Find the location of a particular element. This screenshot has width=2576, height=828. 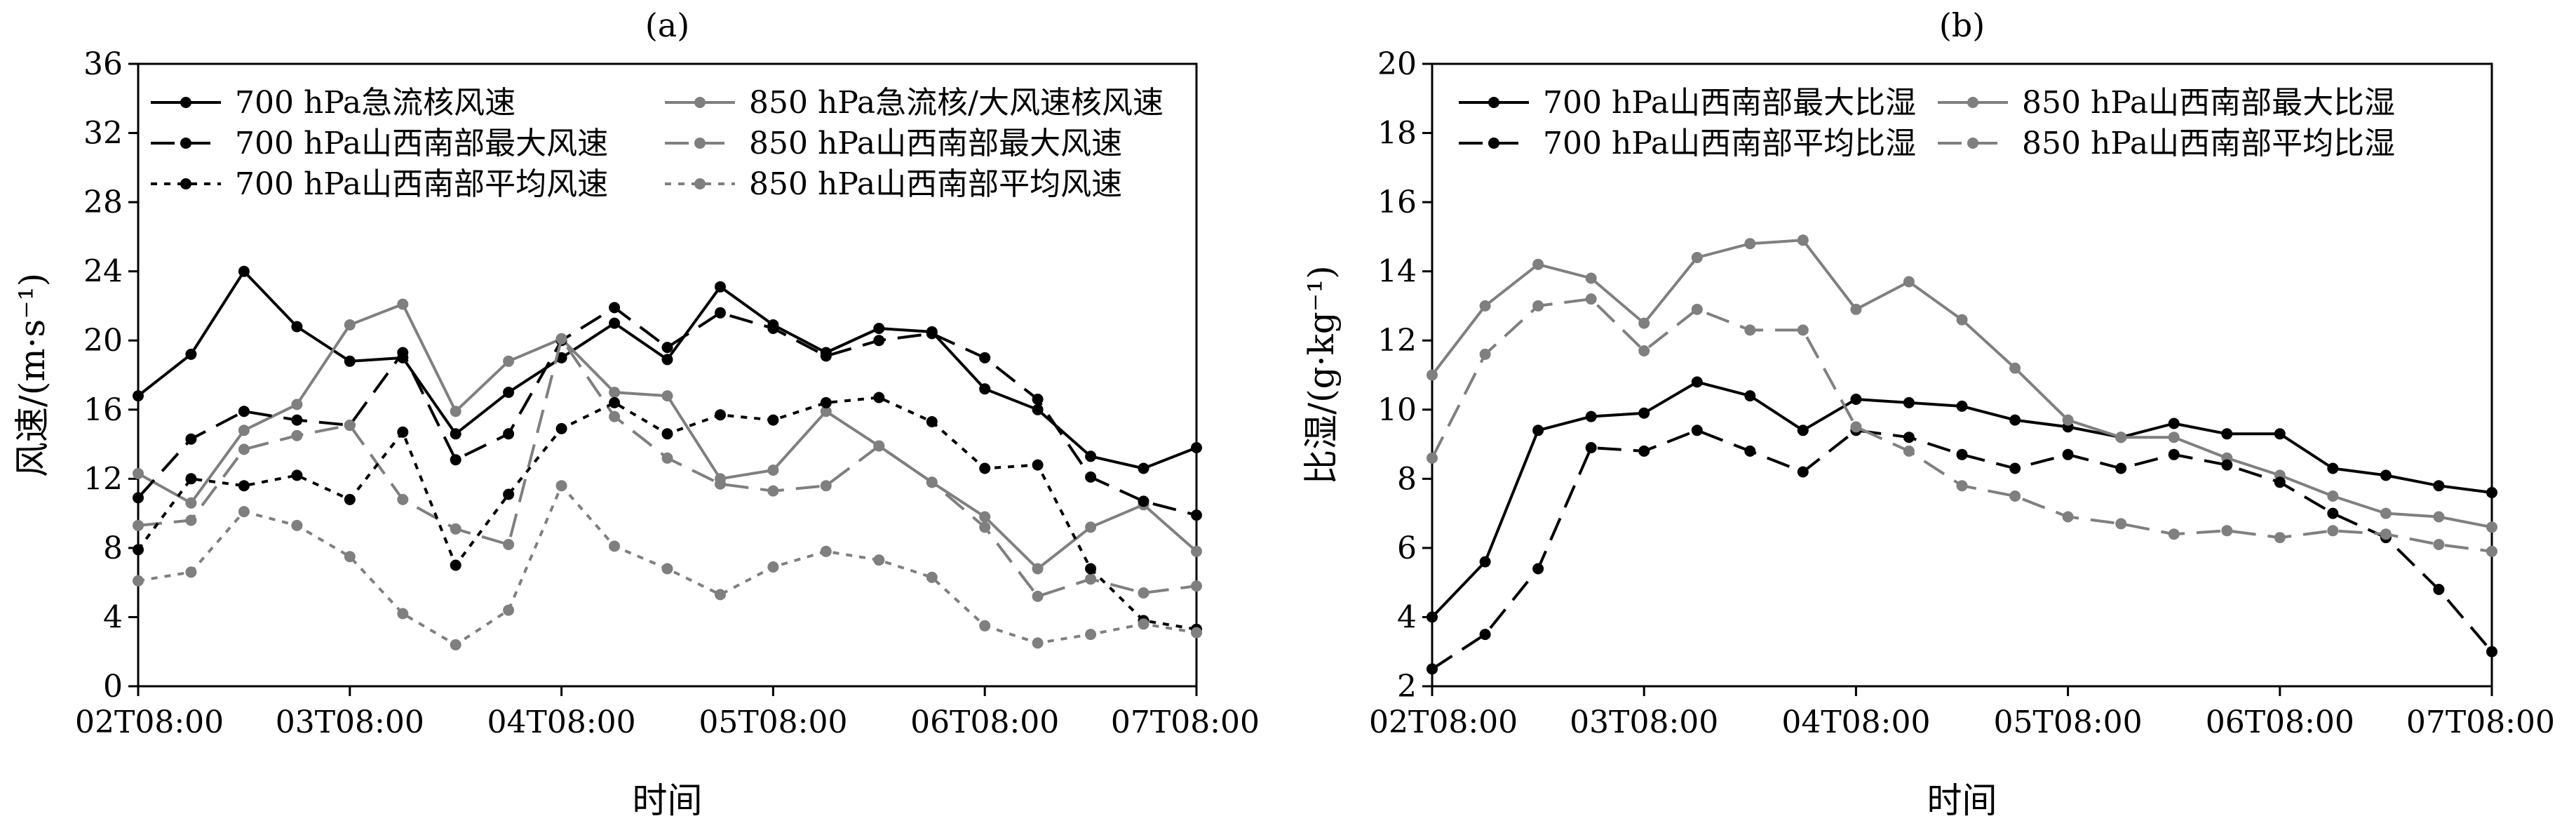

legend-label: 700 hPa山西南部平均比湿 is located at coordinates (1729, 143).